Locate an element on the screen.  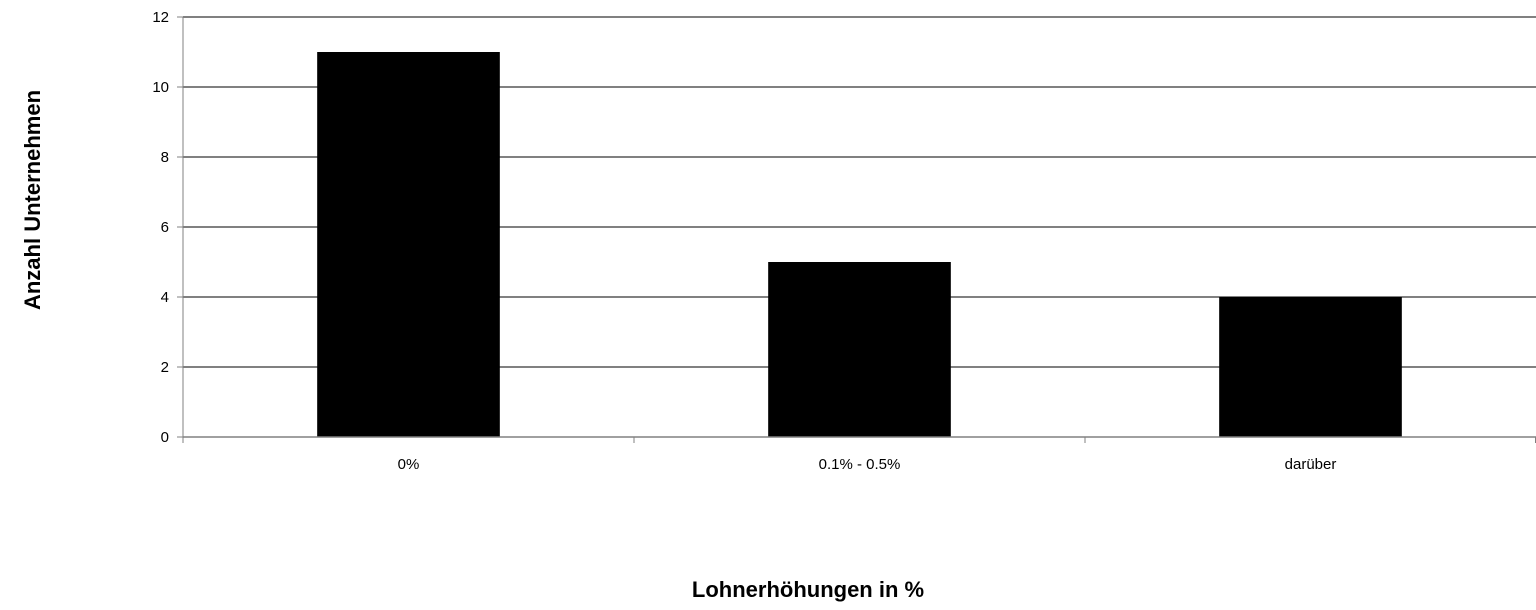
y-tick-label: 12 is located at coordinates (160, 17).